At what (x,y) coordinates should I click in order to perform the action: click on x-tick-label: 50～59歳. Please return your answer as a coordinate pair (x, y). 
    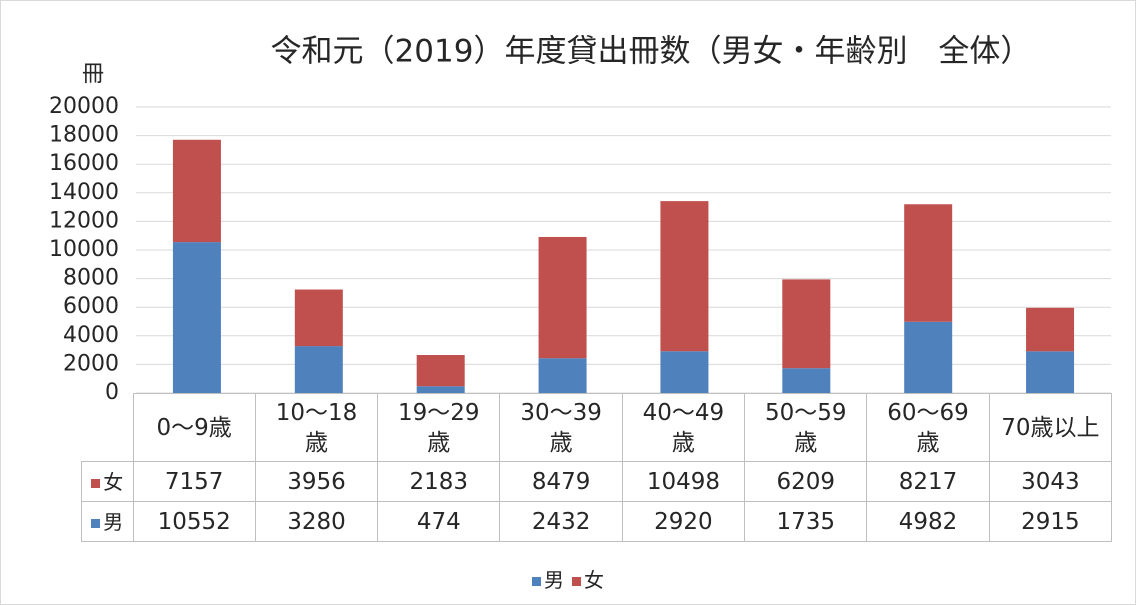
    Looking at the image, I should click on (806, 427).